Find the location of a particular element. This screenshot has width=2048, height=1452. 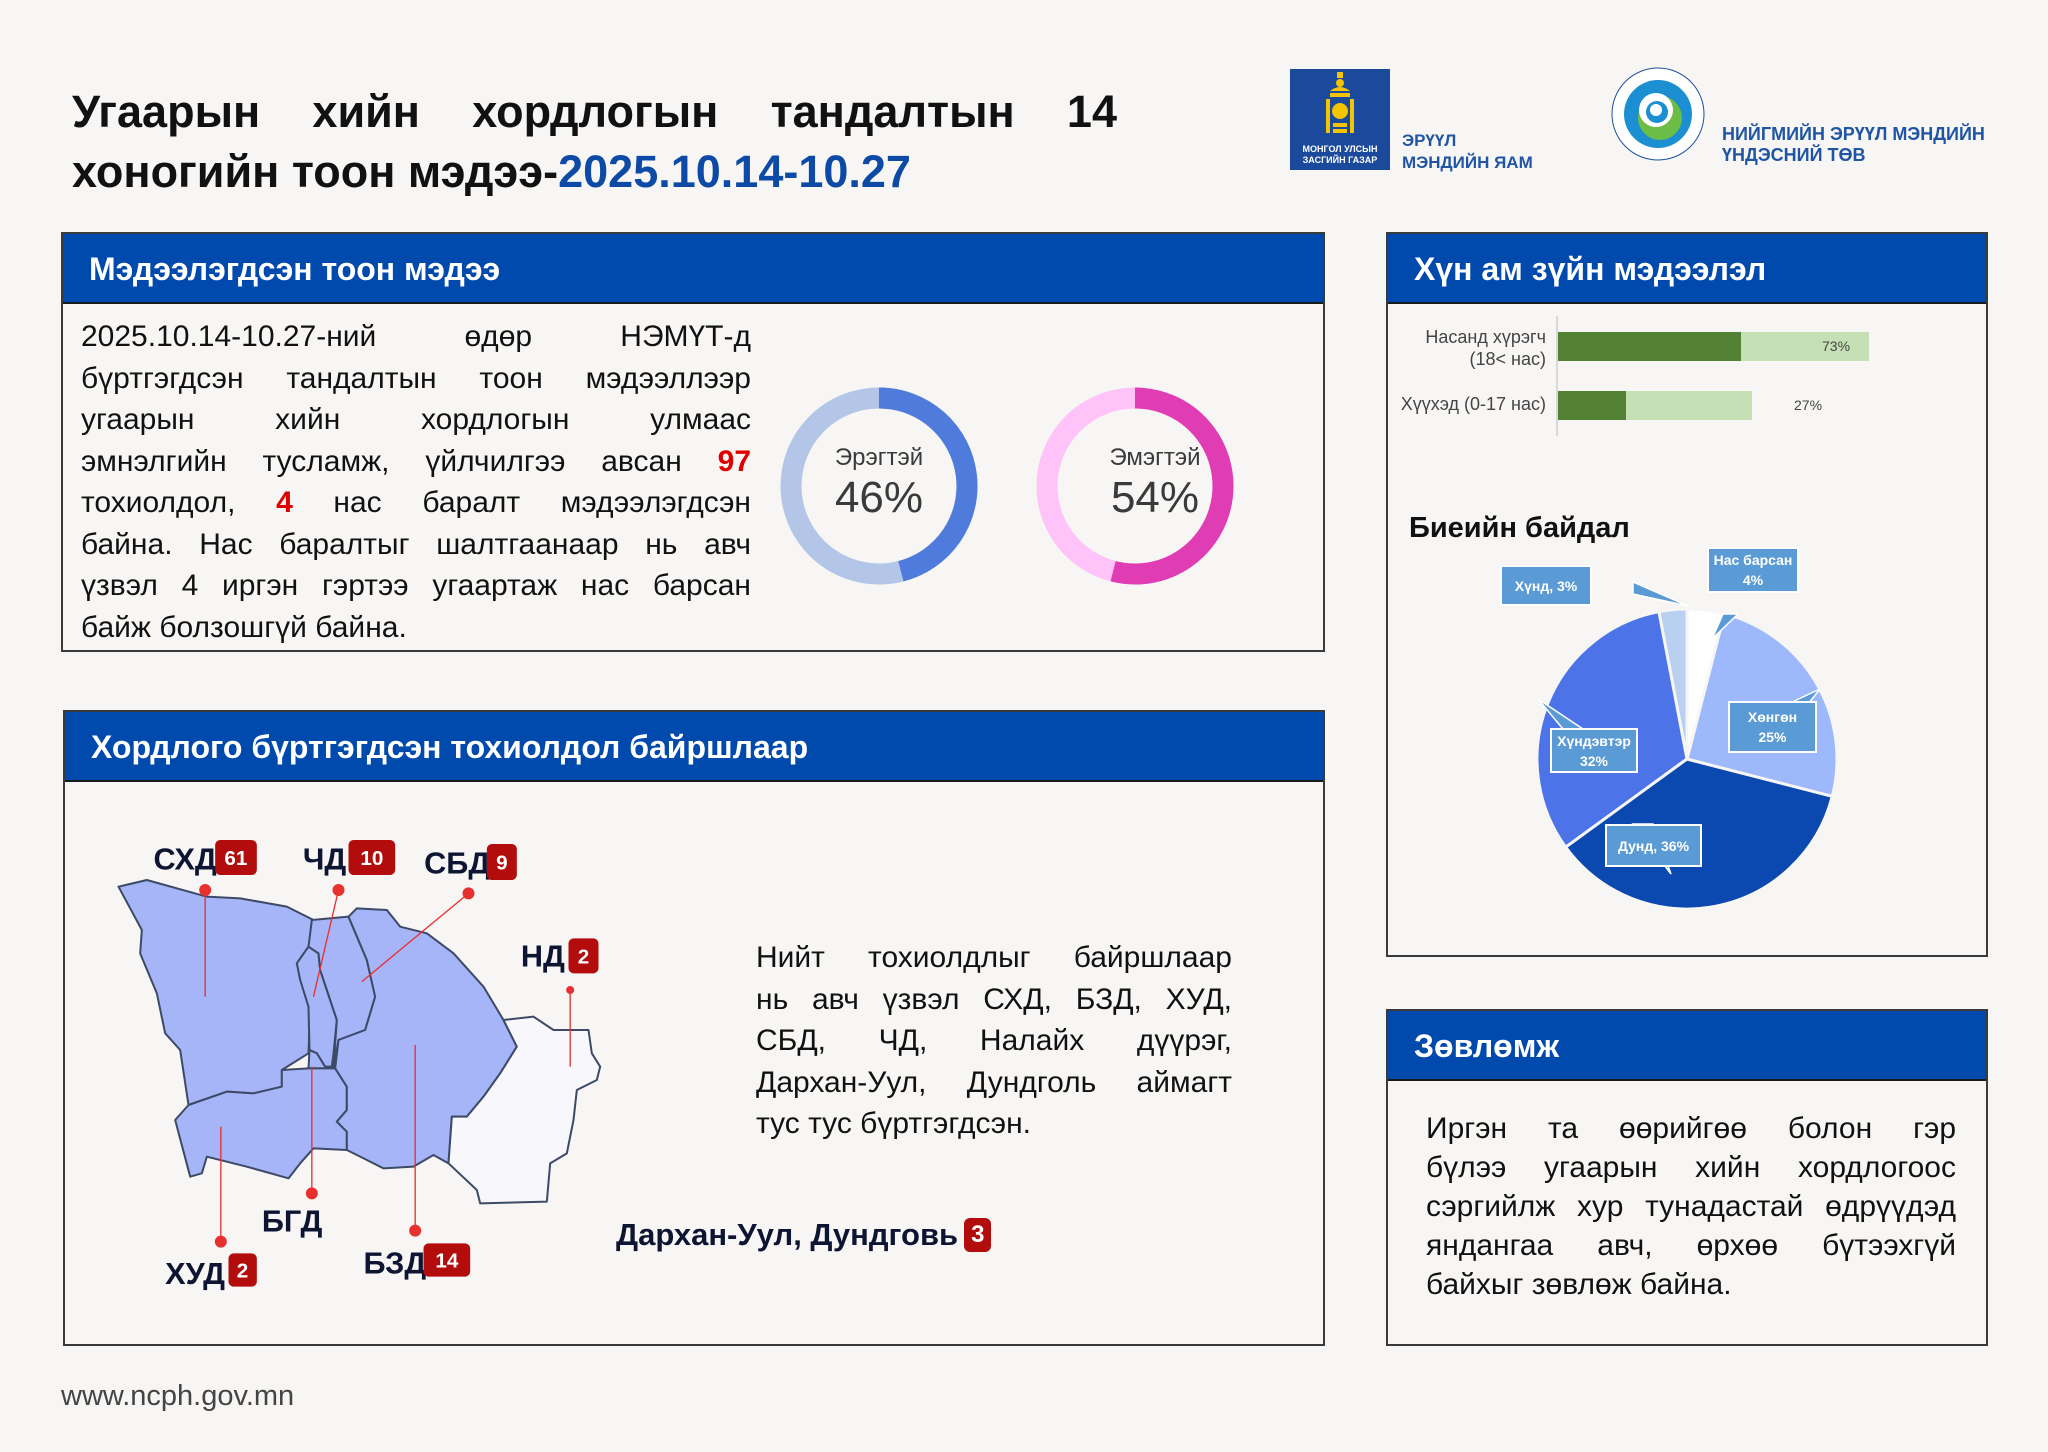

adult-label: Насанд хүрэгч (18< нас) is located at coordinates (1485, 348).